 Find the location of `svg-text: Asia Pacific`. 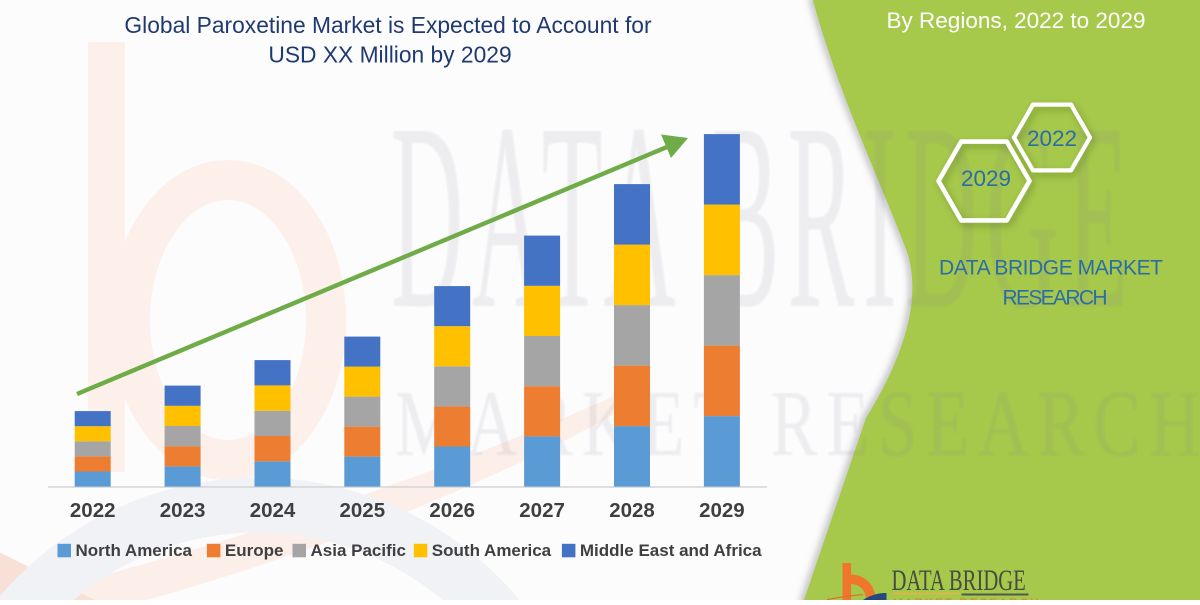

svg-text: Asia Pacific is located at coordinates (358, 550).